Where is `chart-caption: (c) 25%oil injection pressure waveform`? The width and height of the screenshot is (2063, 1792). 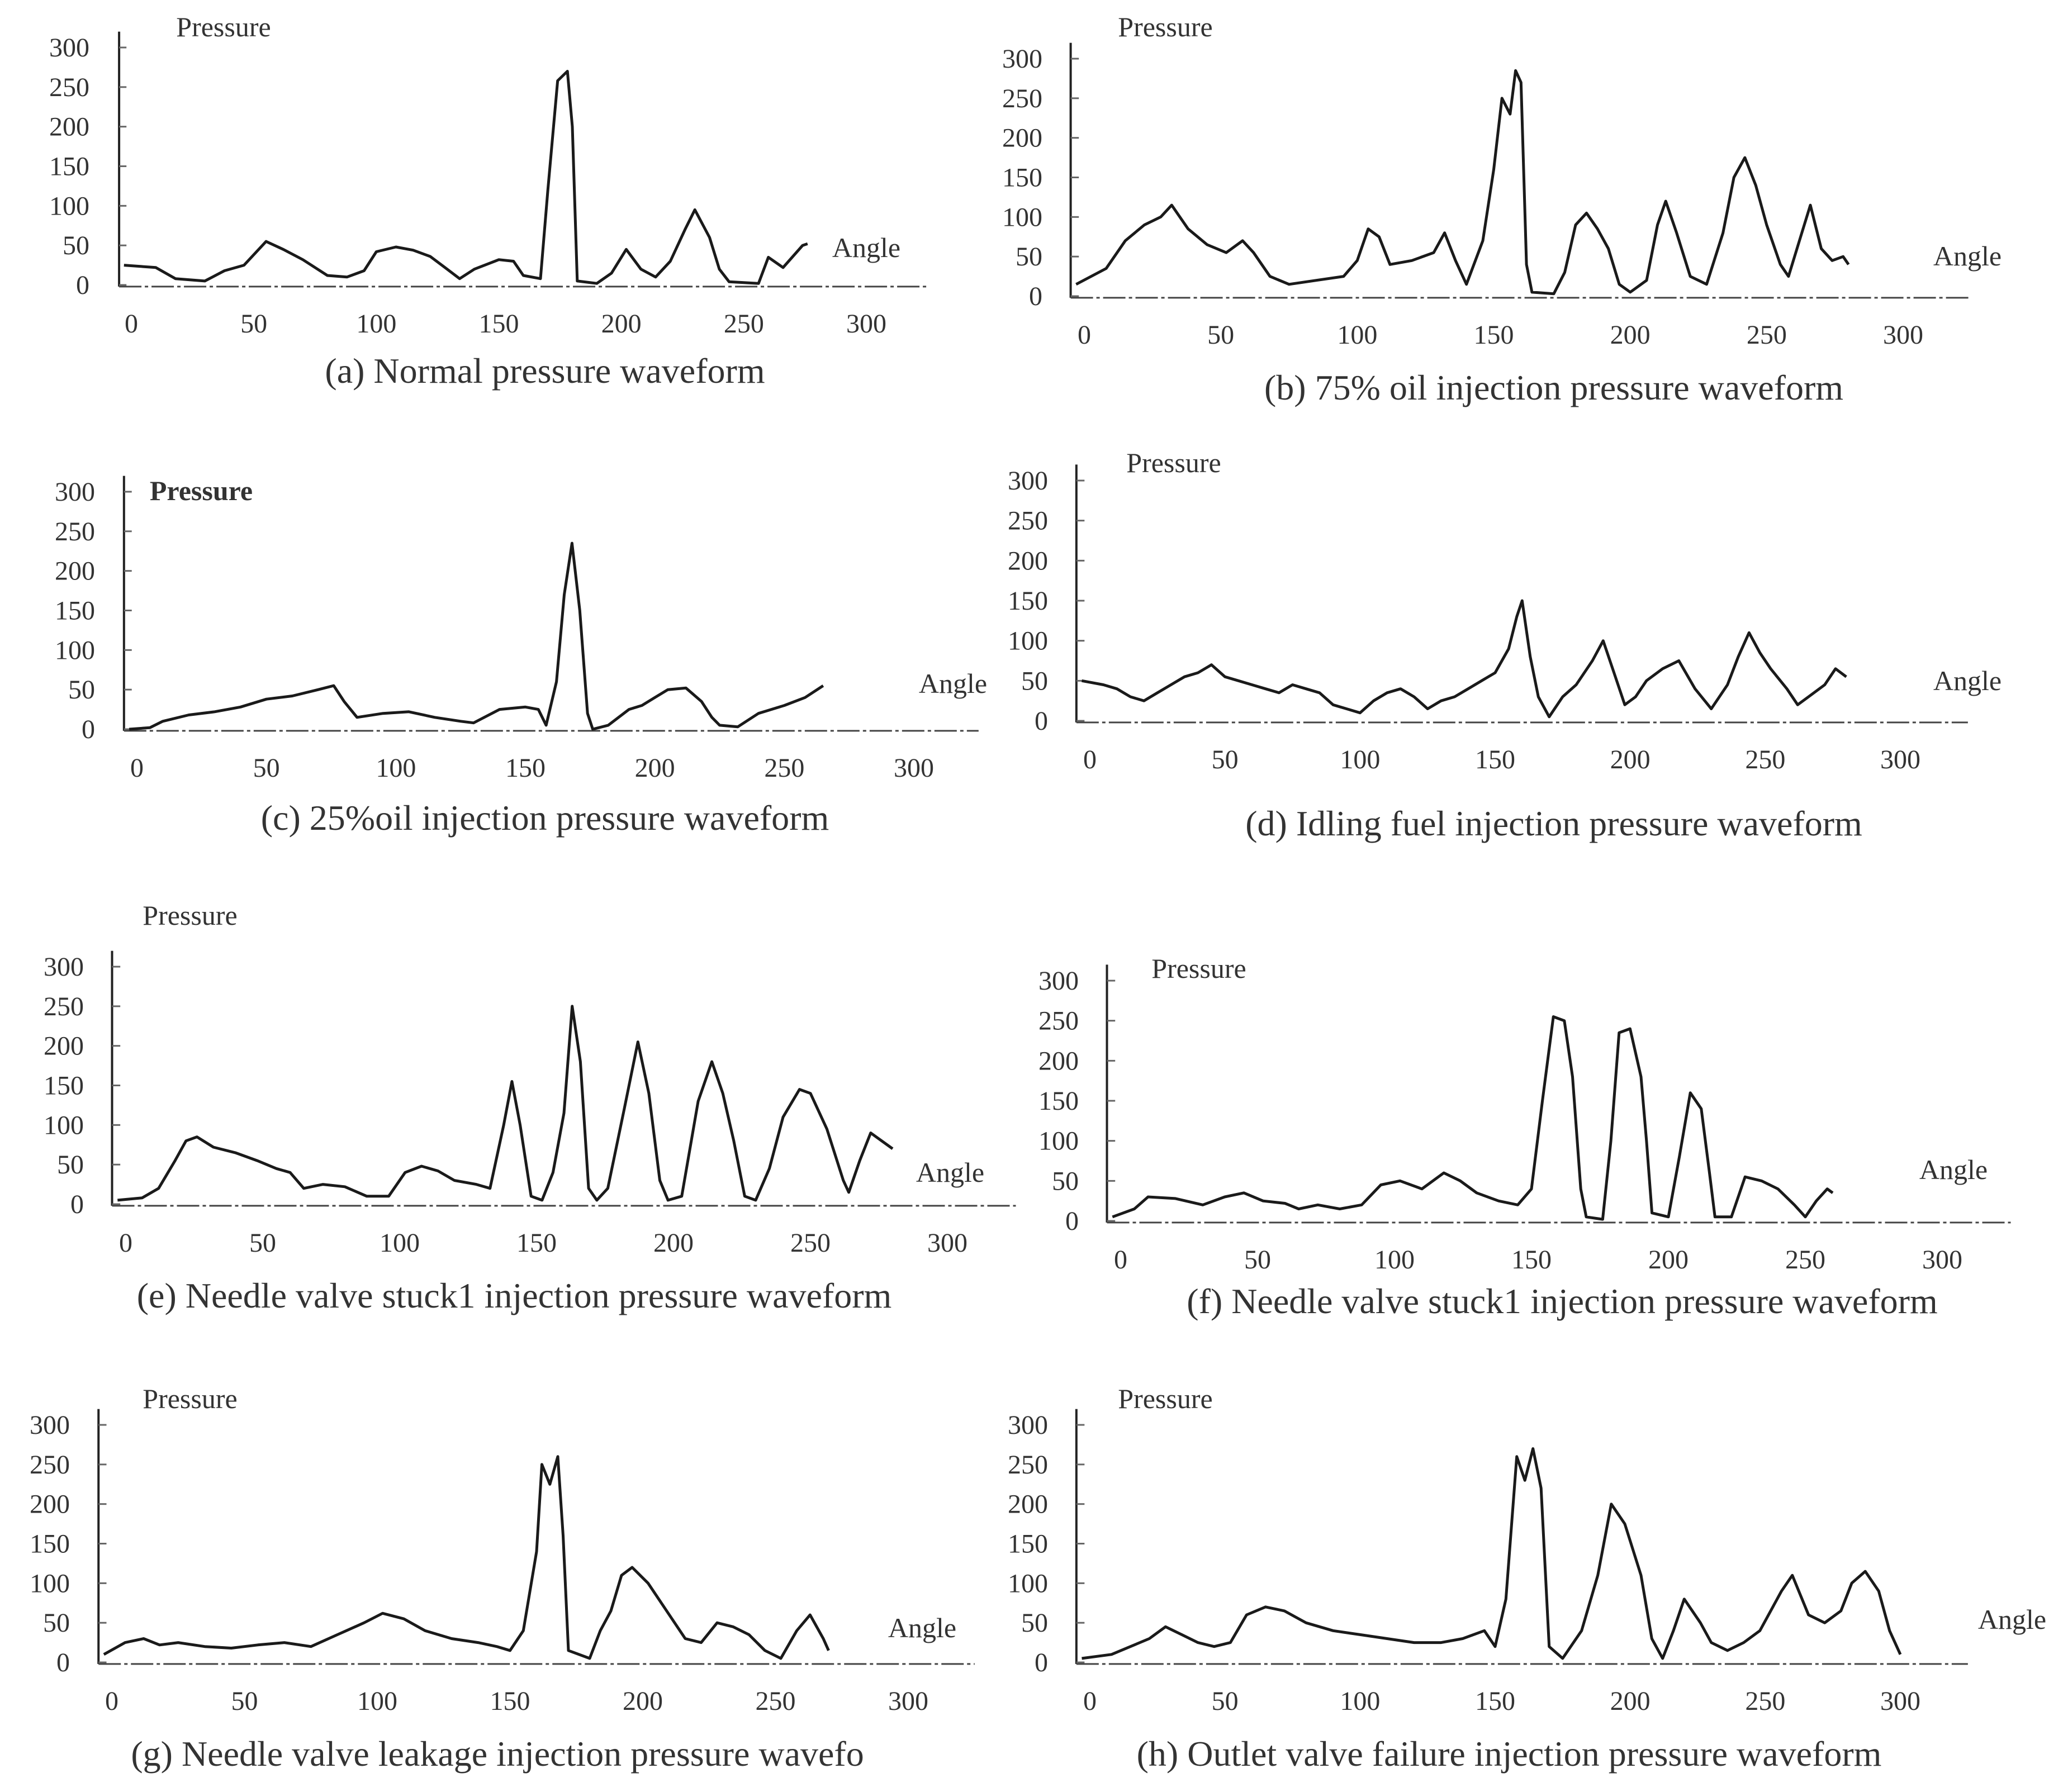
chart-caption: (c) 25%oil injection pressure waveform is located at coordinates (545, 818).